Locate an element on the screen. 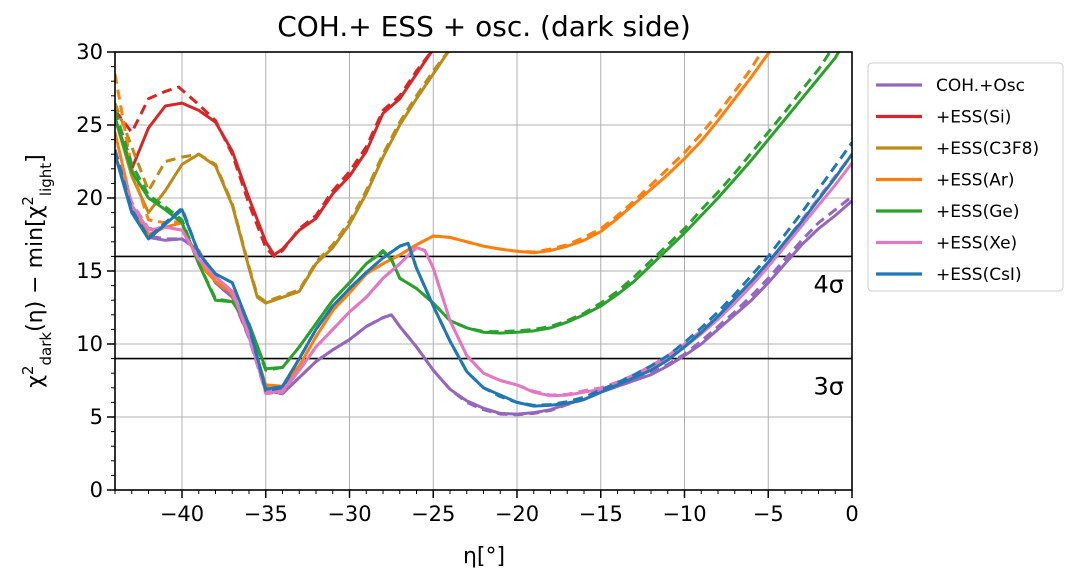 Image resolution: width=1069 pixels, height=568 pixels. x-tick-label: −35 is located at coordinates (266, 514).